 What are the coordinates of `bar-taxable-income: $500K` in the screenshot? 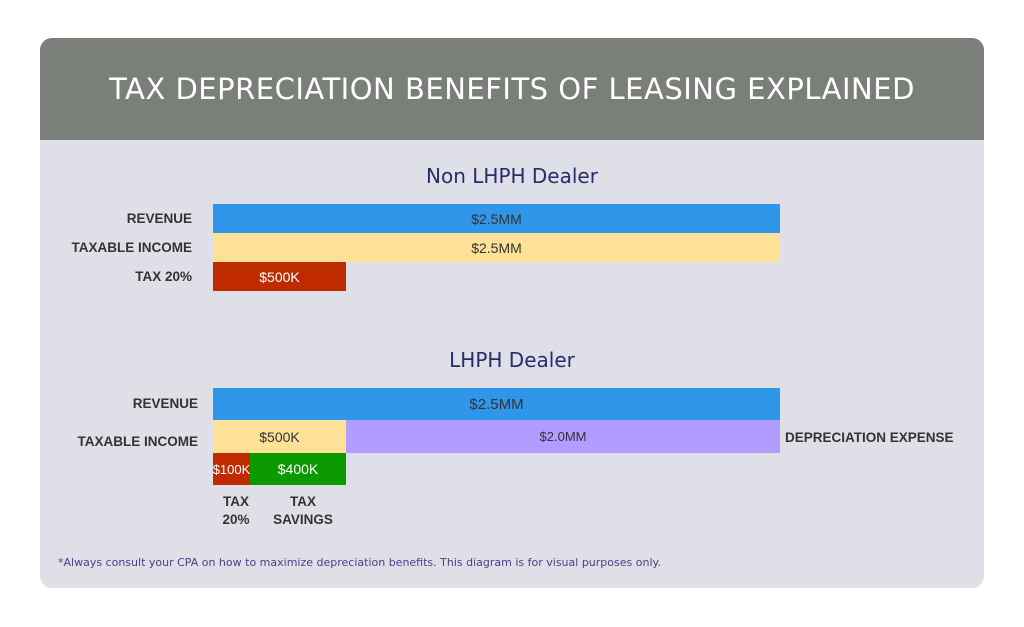 It's located at (279, 436).